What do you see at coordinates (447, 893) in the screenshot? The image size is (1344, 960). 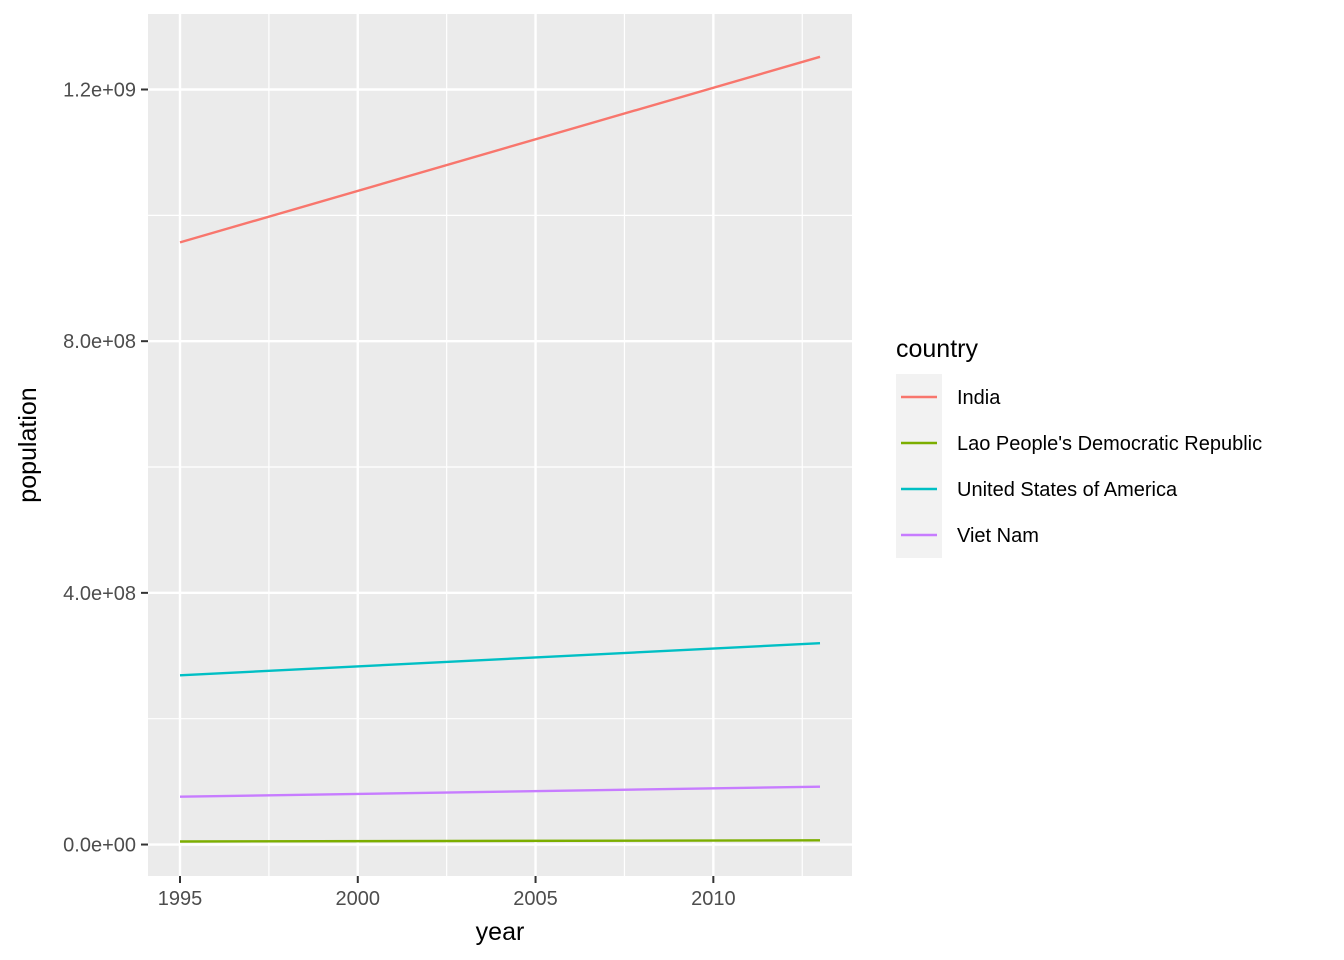 I see `x-axis: 1995 2000 2005 2010` at bounding box center [447, 893].